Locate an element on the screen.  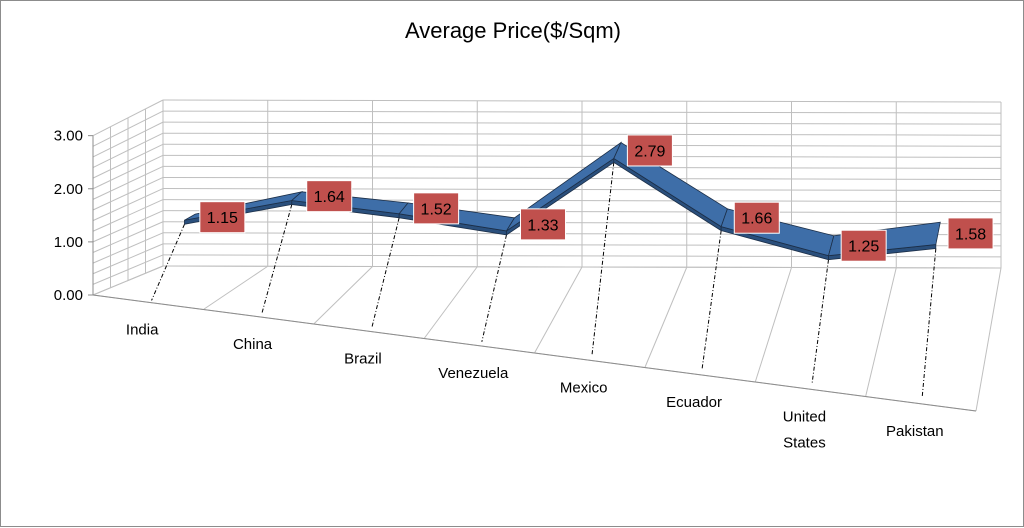
data-label: 1.64 is located at coordinates (329, 197).